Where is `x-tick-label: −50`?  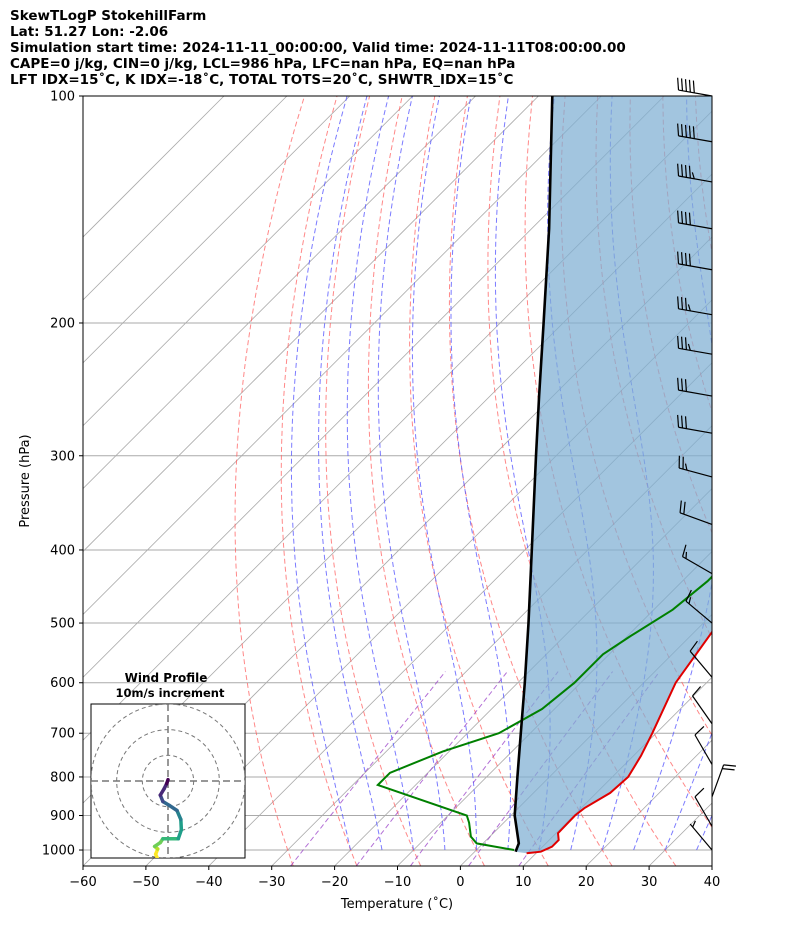 x-tick-label: −50 is located at coordinates (145, 882).